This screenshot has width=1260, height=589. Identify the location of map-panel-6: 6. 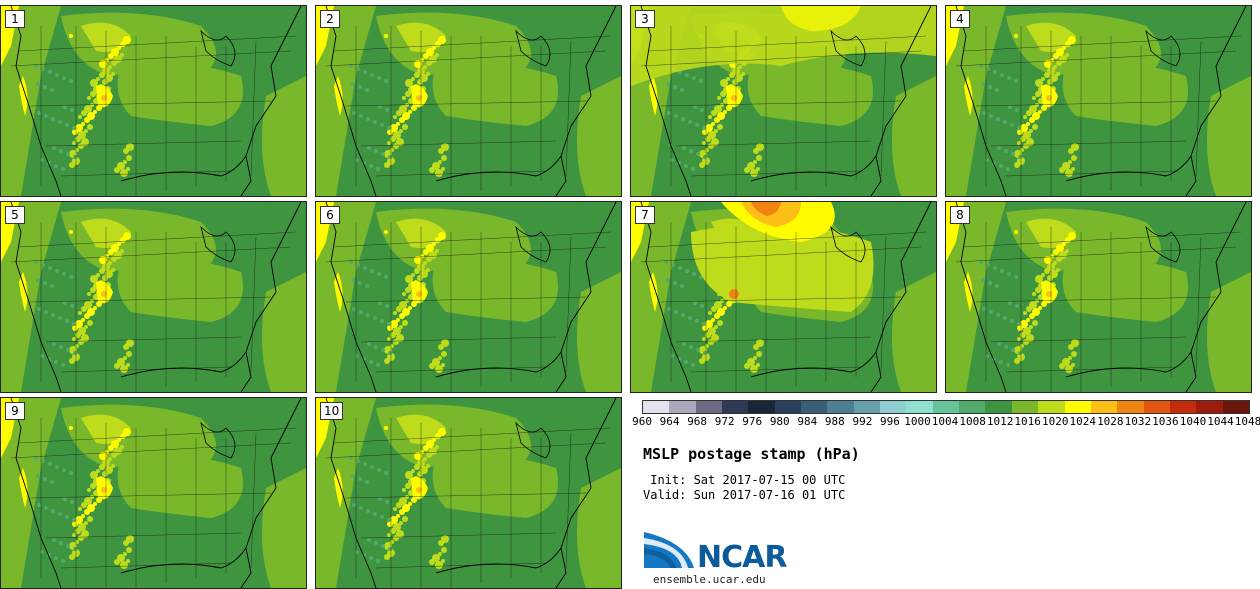
(468, 297).